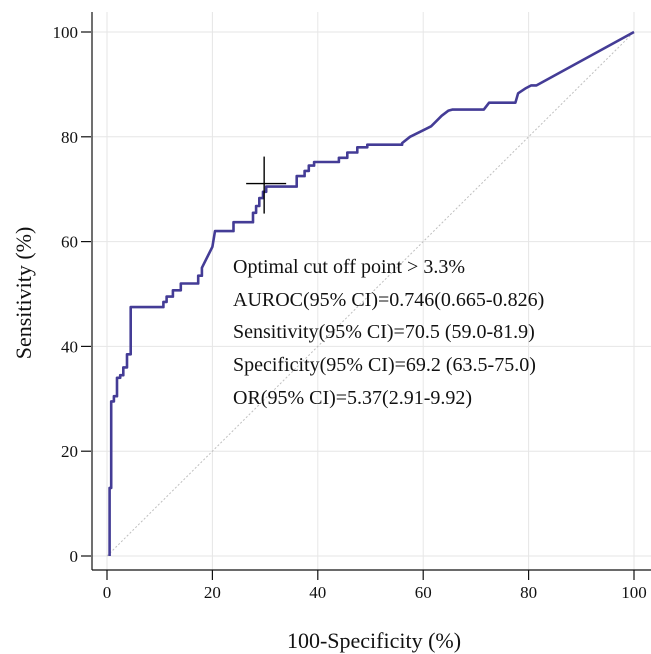 Image resolution: width=651 pixels, height=654 pixels. What do you see at coordinates (66, 32) in the screenshot?
I see `y-tick-label-5: 100` at bounding box center [66, 32].